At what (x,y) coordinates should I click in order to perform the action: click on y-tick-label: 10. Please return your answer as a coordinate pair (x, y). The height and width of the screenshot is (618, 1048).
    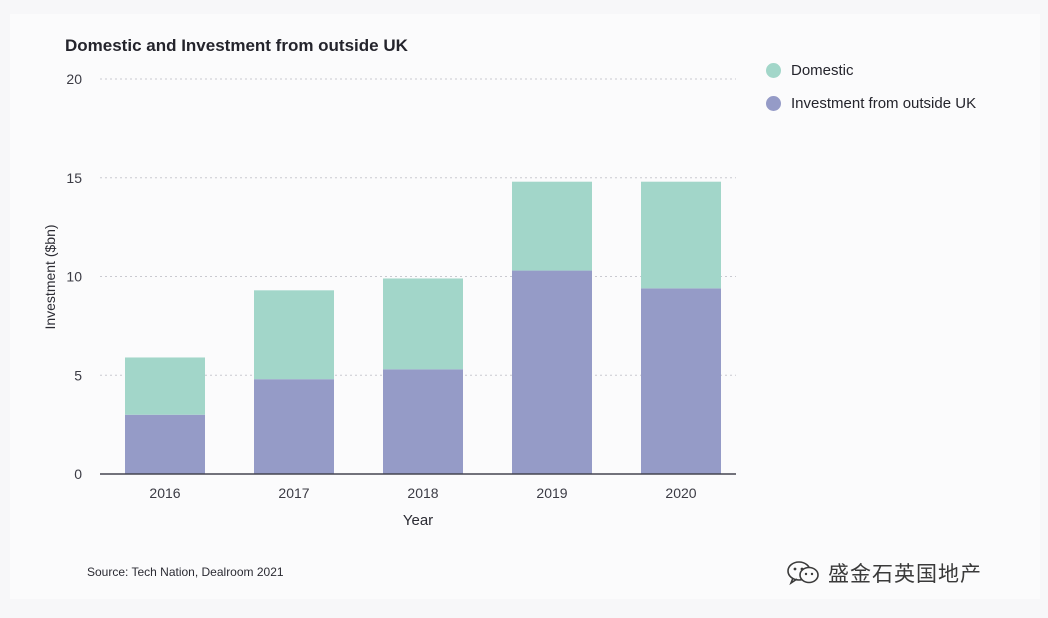
    Looking at the image, I should click on (74, 277).